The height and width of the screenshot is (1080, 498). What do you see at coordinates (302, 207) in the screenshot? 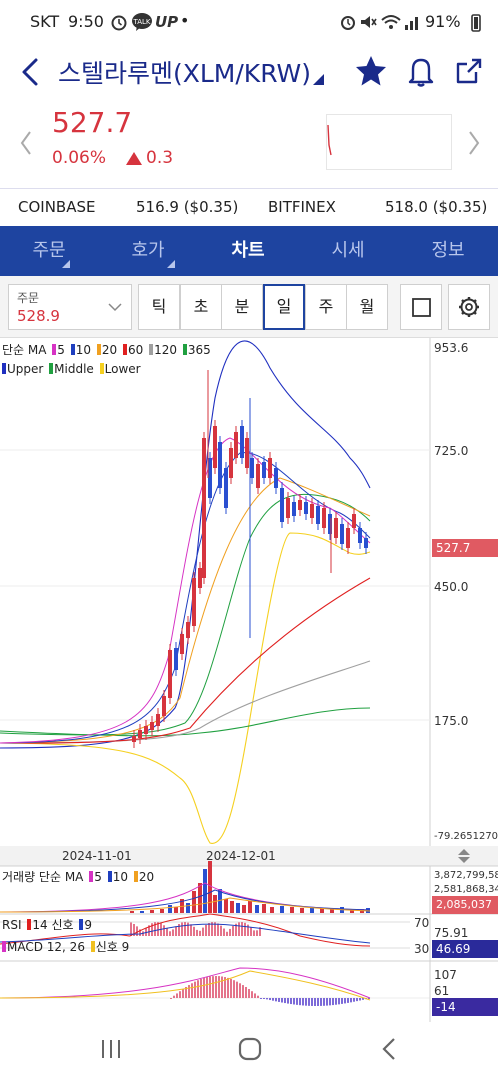
I see `exchange-name-bitfinex: BITFINEX` at bounding box center [302, 207].